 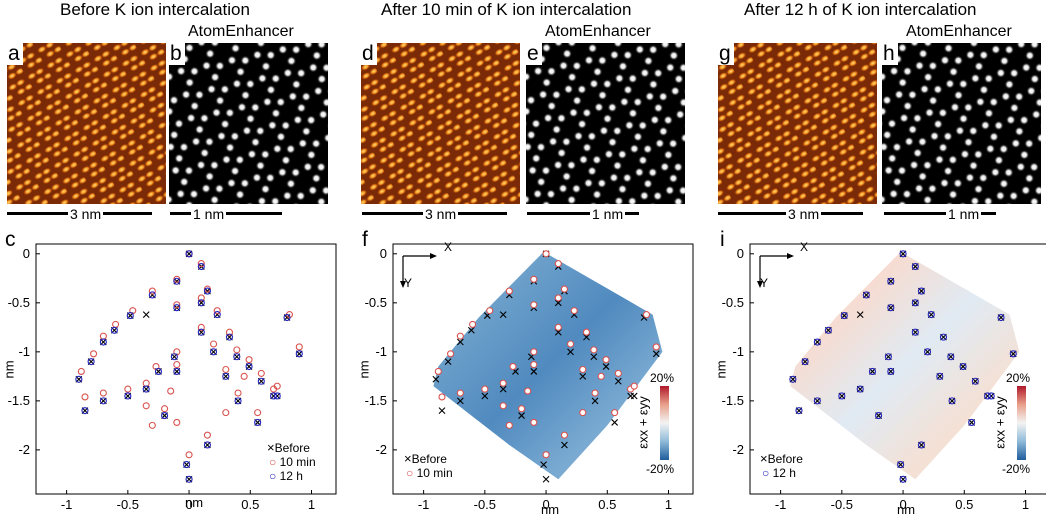 What do you see at coordinates (434, 473) in the screenshot?
I see `legend-f-10min: 10 min` at bounding box center [434, 473].